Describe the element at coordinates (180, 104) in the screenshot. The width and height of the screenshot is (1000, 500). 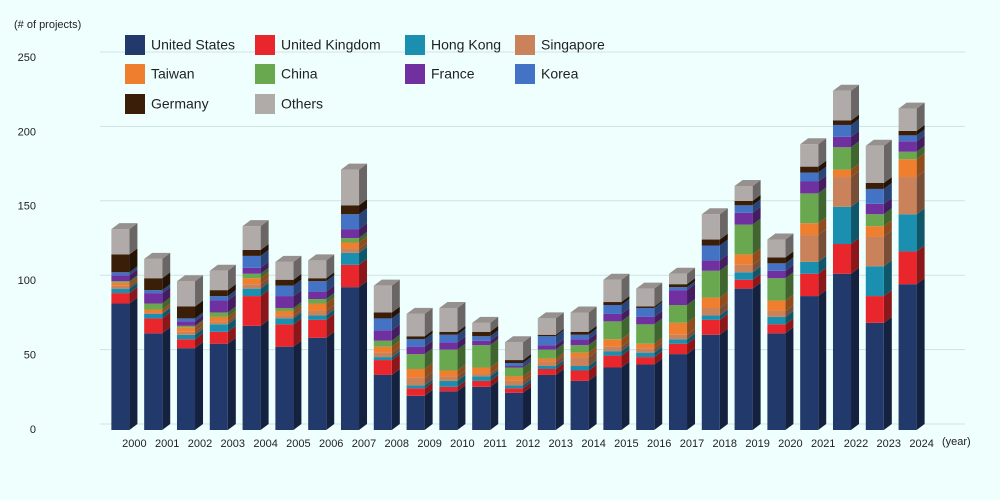
I see `legend-label: Germany` at that location.